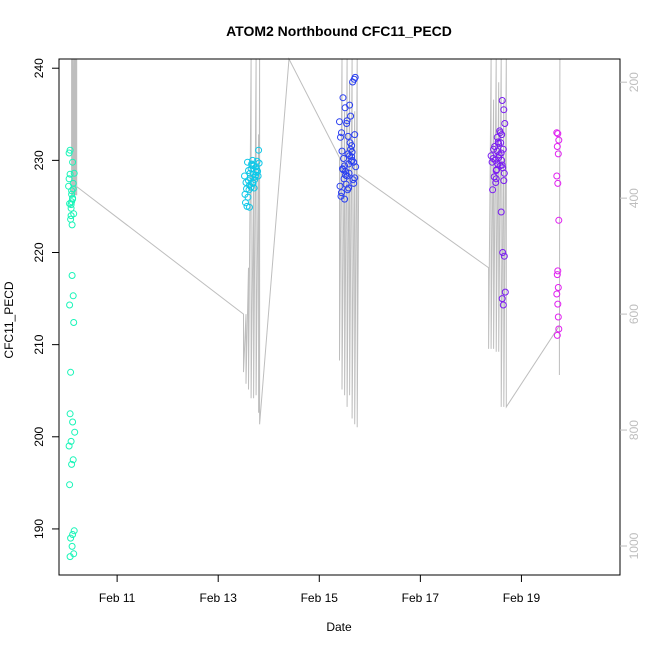  I want to click on y2-tick-label: 200, so click(634, 82).